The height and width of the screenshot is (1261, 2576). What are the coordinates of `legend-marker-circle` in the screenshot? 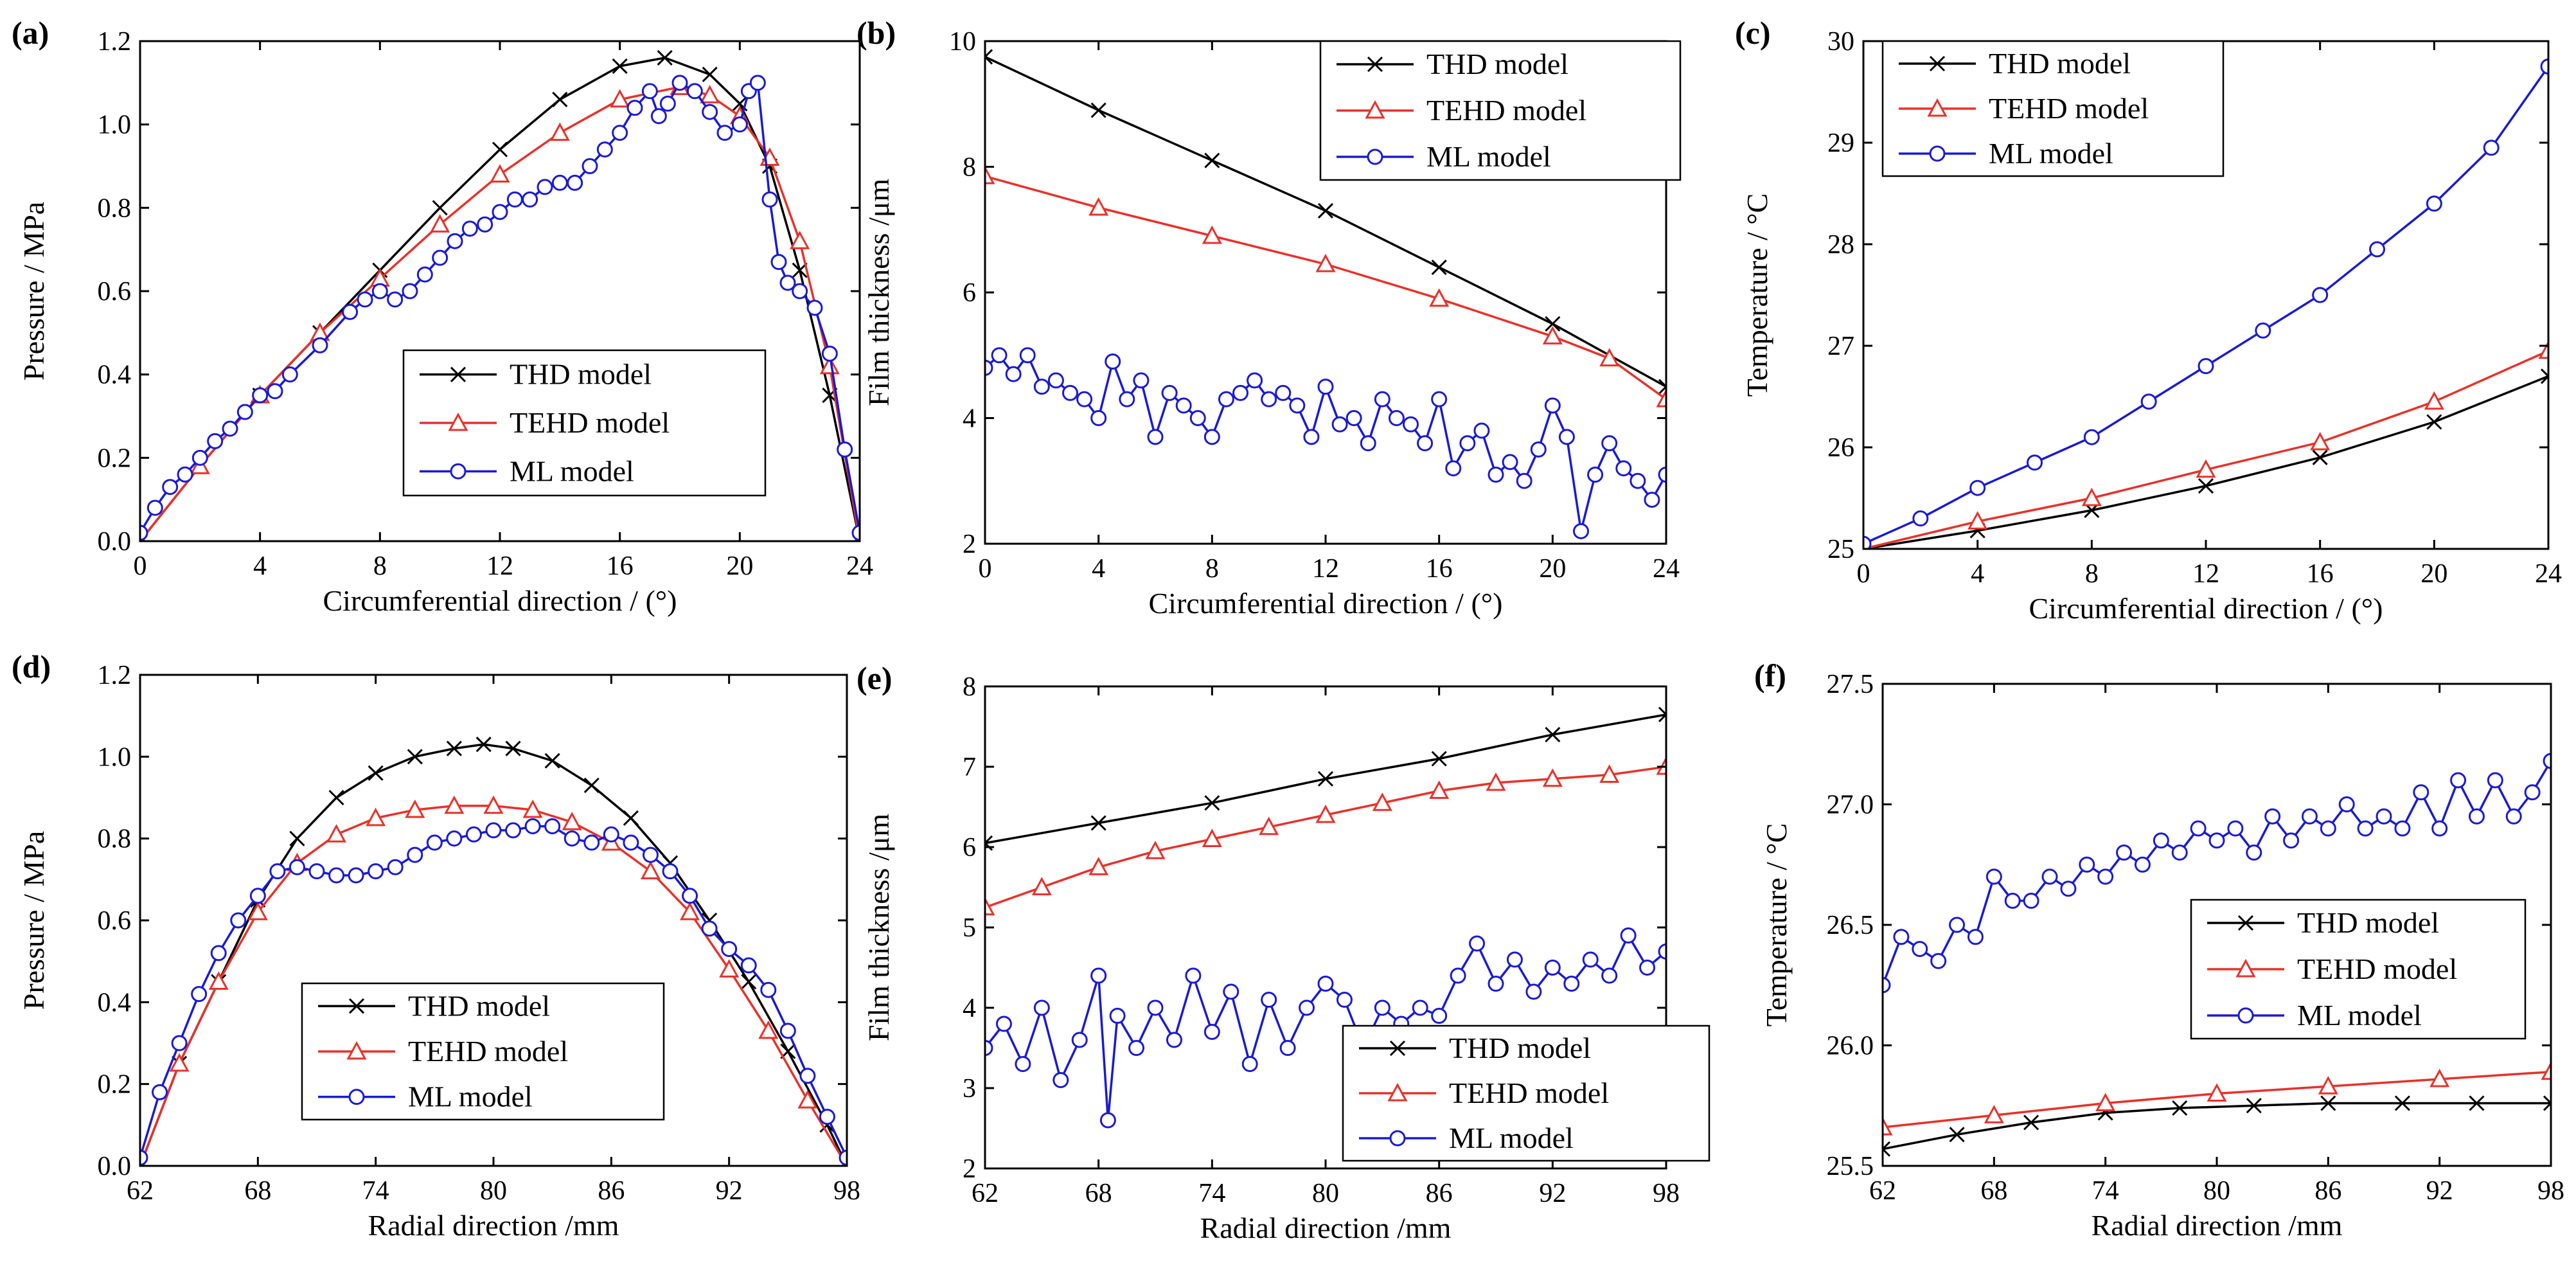 It's located at (1375, 156).